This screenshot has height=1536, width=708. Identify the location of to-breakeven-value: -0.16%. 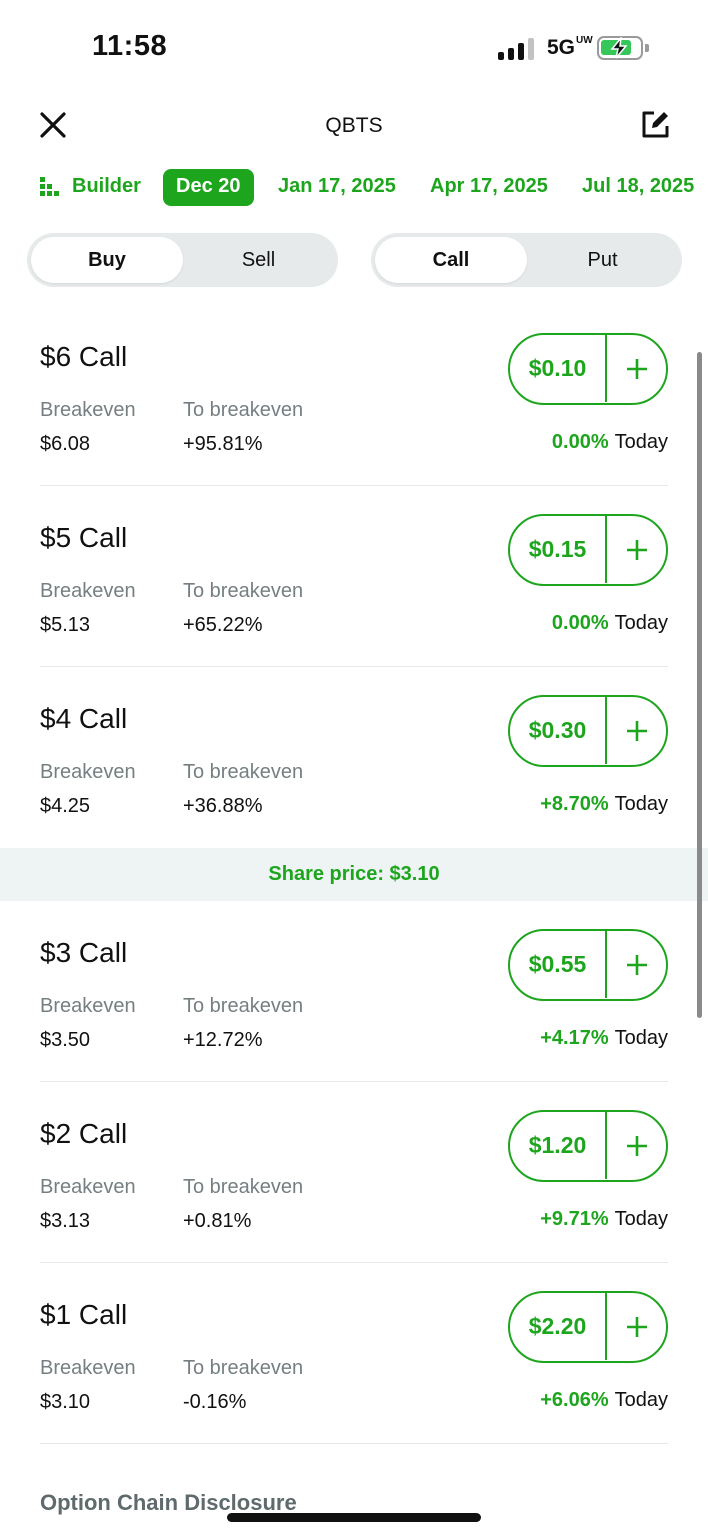
(215, 1402).